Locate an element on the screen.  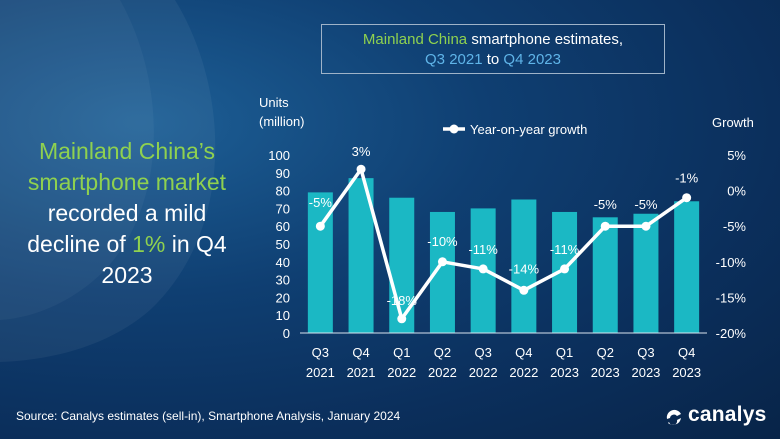
right-tick-label: 5% is located at coordinates (736, 155).